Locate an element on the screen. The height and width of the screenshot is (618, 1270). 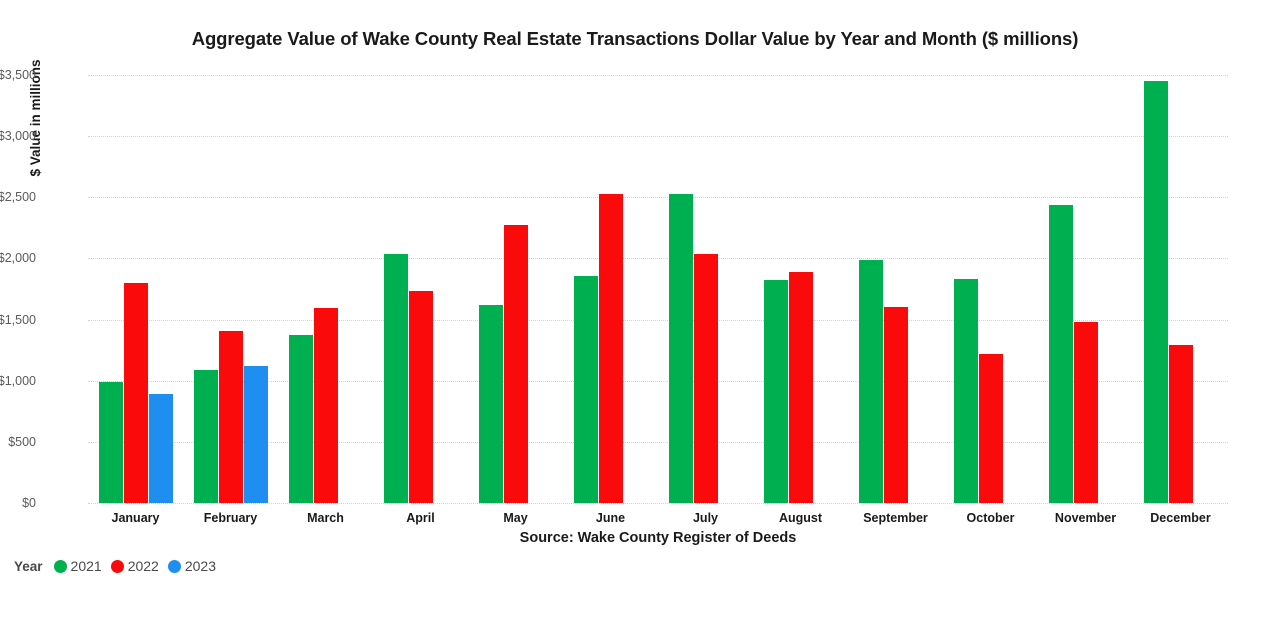
chart-legend: Year 2021 2022 2023 is located at coordinates (115, 566).